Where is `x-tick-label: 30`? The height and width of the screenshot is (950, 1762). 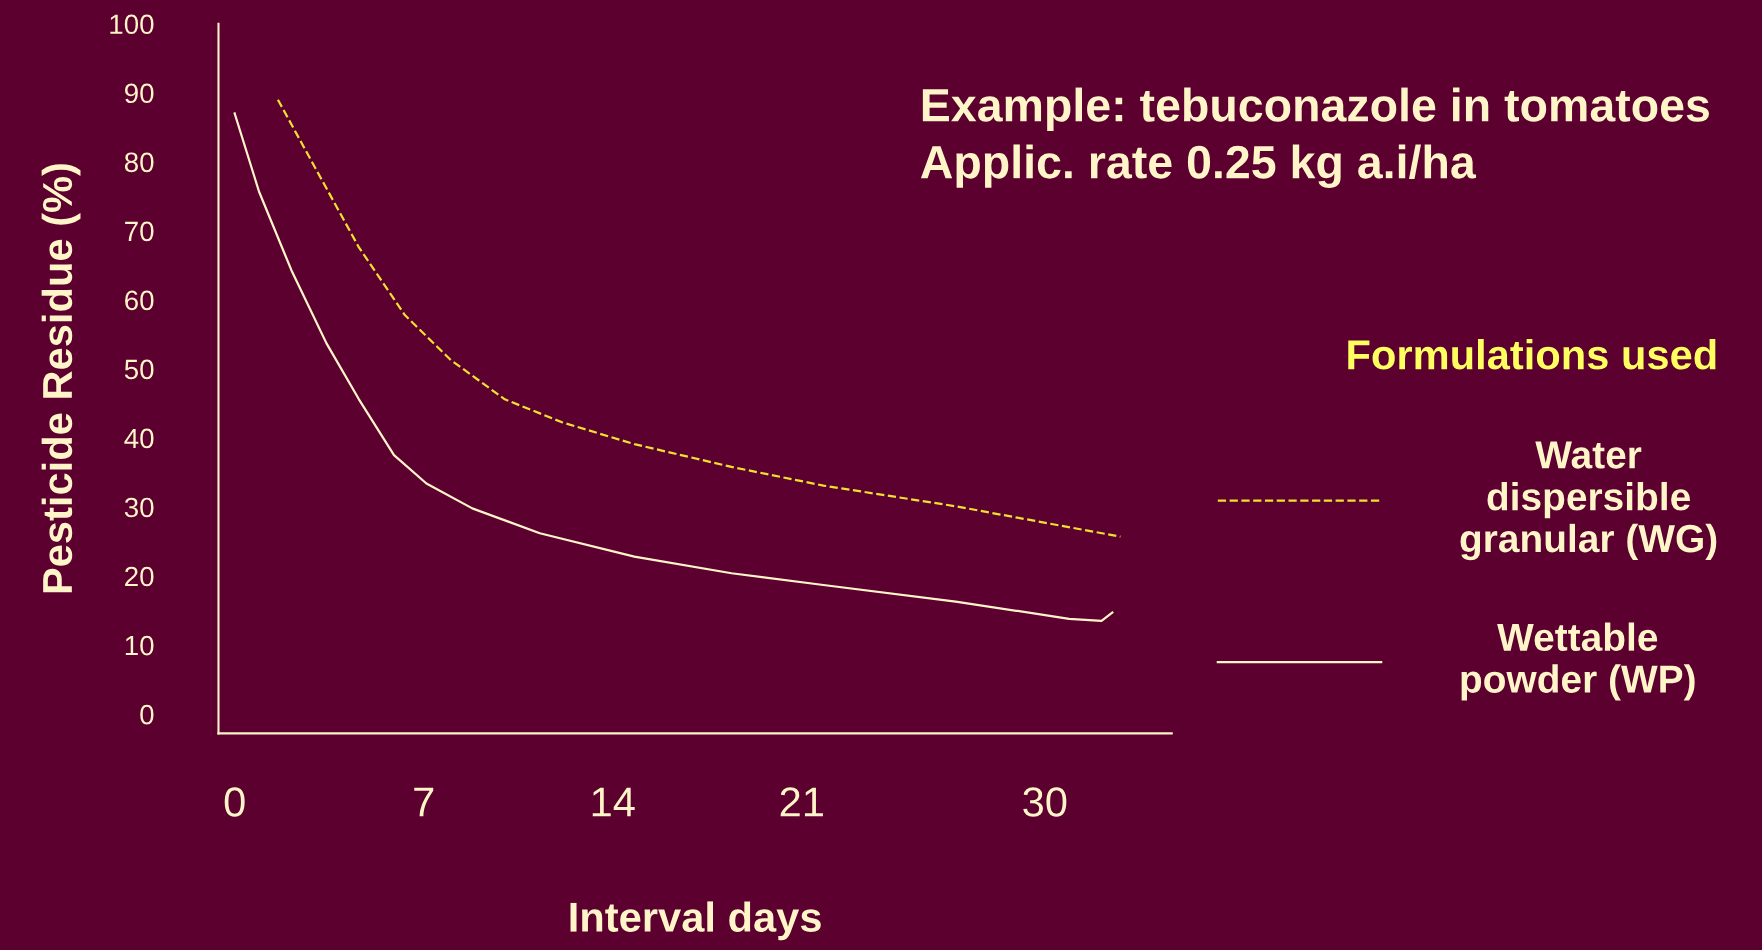
x-tick-label: 30 is located at coordinates (1045, 802).